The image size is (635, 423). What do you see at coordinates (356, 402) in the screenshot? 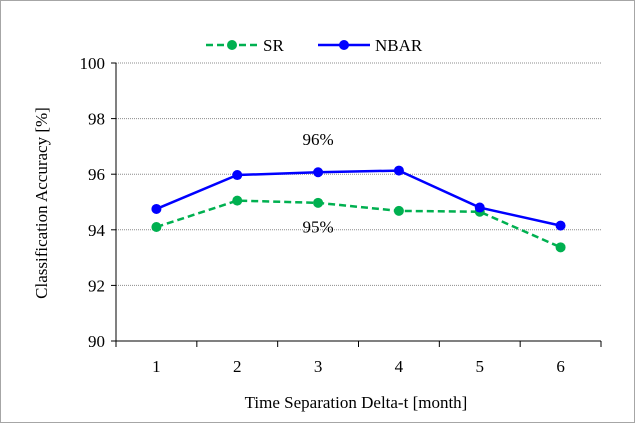
I see `x-axis-label: Time Separation Delta-t [month]` at bounding box center [356, 402].